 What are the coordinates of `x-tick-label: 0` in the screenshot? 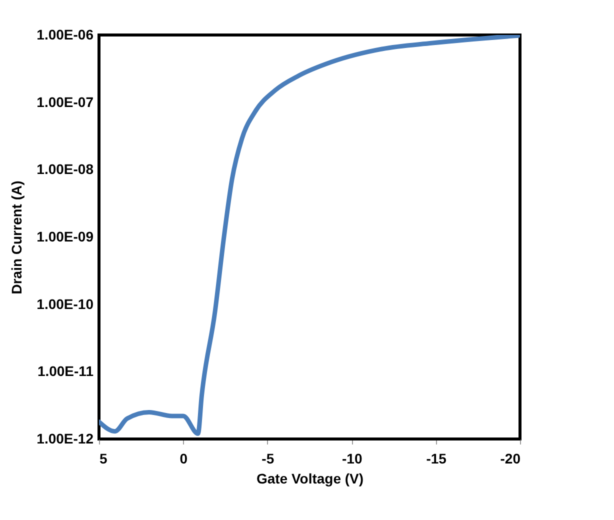 It's located at (184, 458).